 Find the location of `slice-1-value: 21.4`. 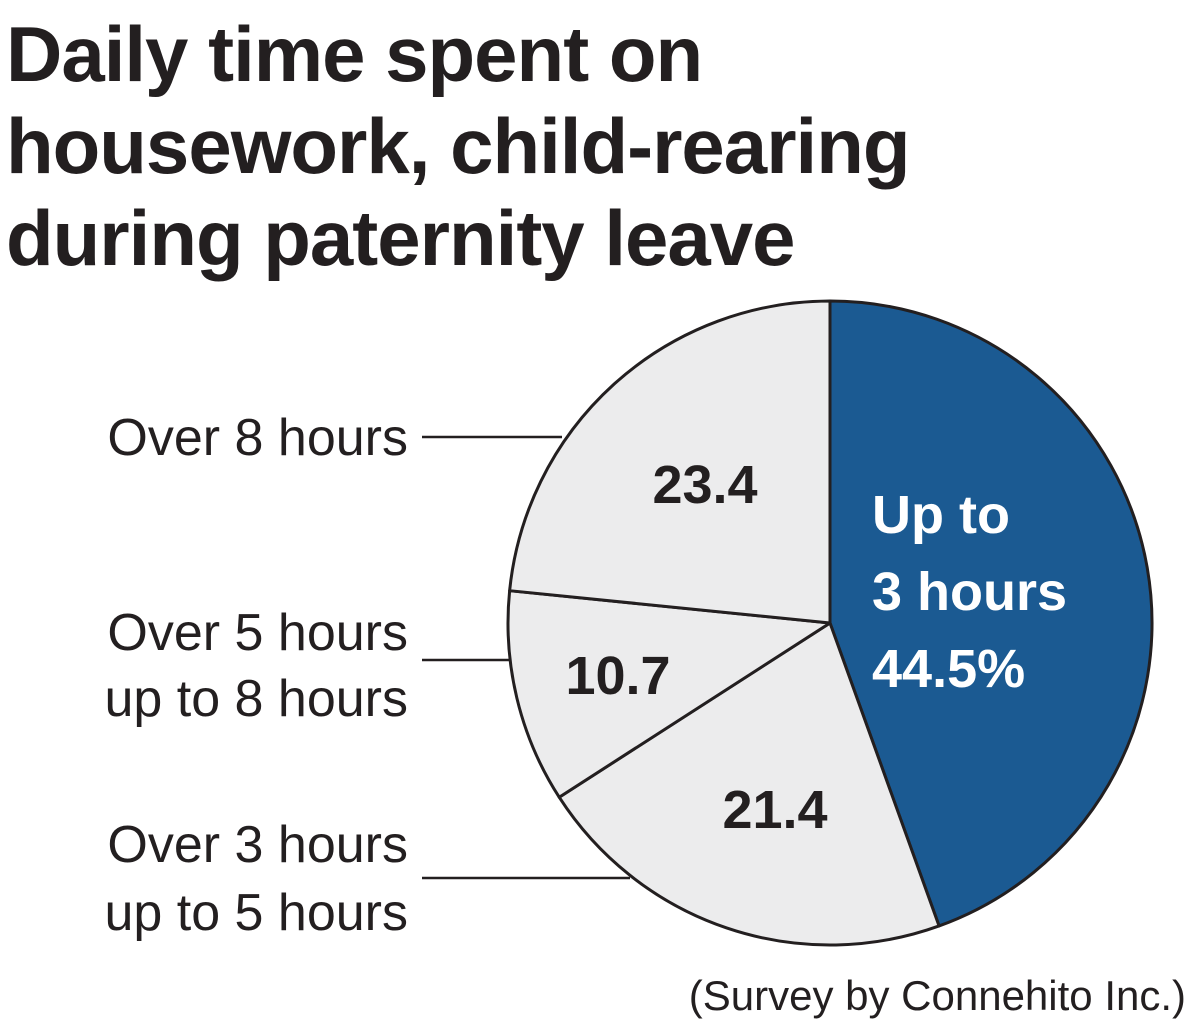

slice-1-value: 21.4 is located at coordinates (774, 810).